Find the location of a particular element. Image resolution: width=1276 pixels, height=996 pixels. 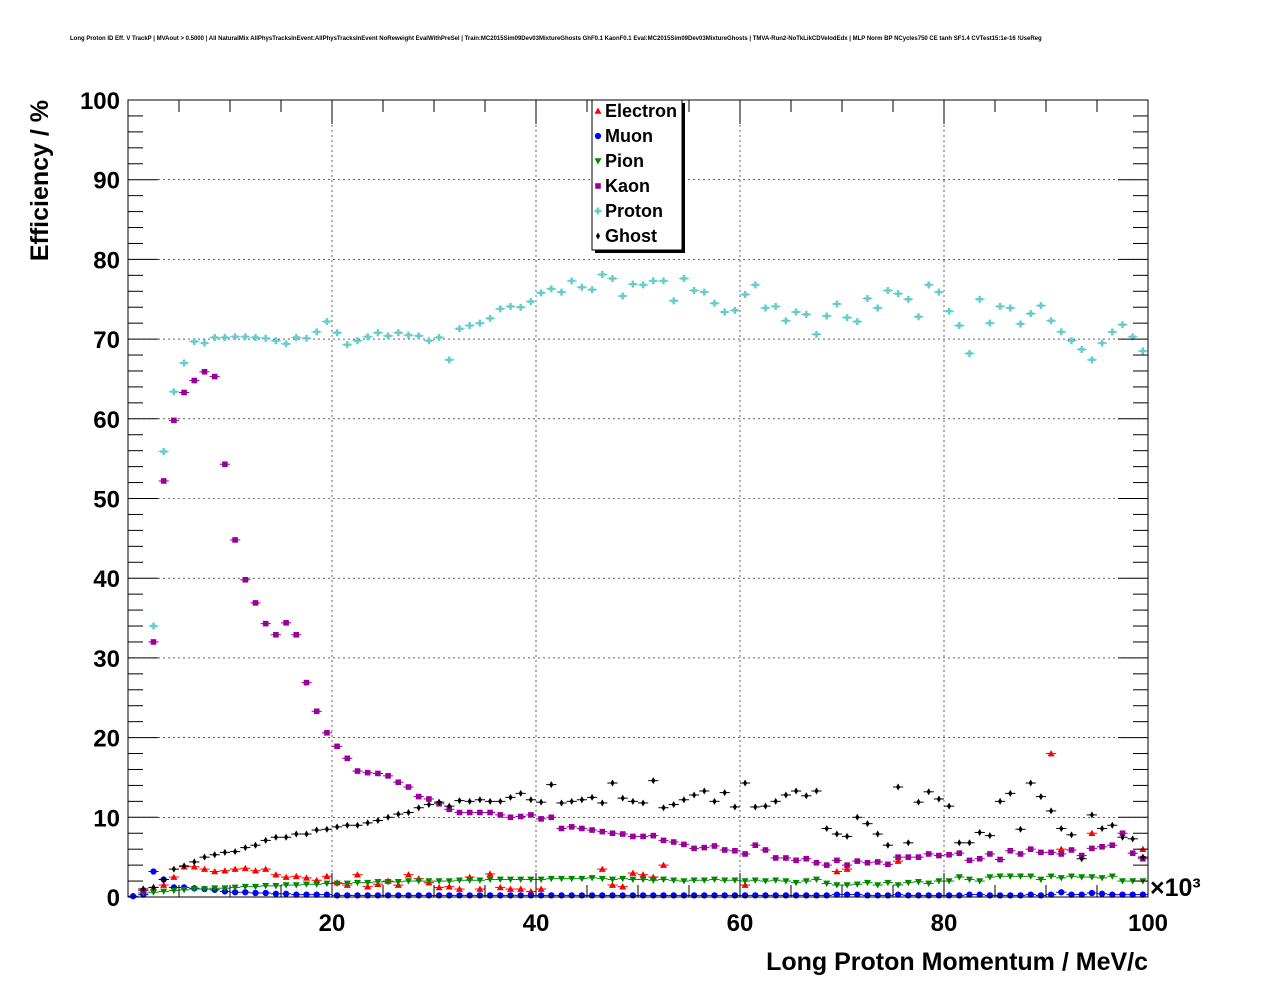

legend-marker-ghost is located at coordinates (598, 236).